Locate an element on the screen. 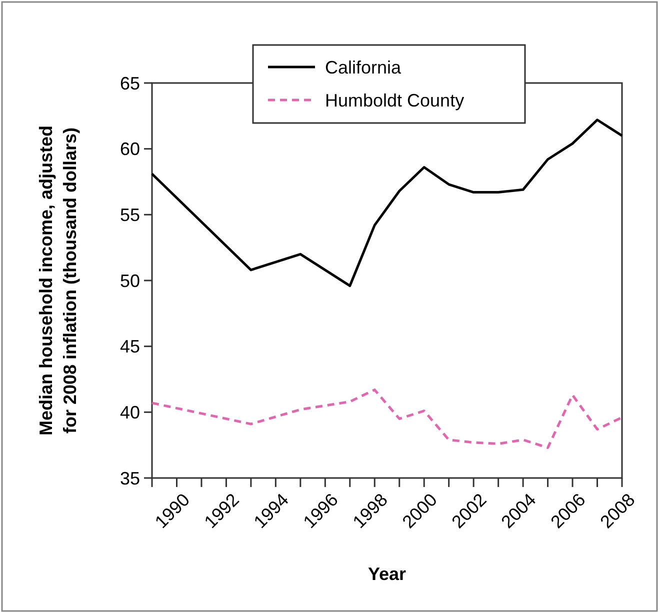  line-series is located at coordinates (387, 418).